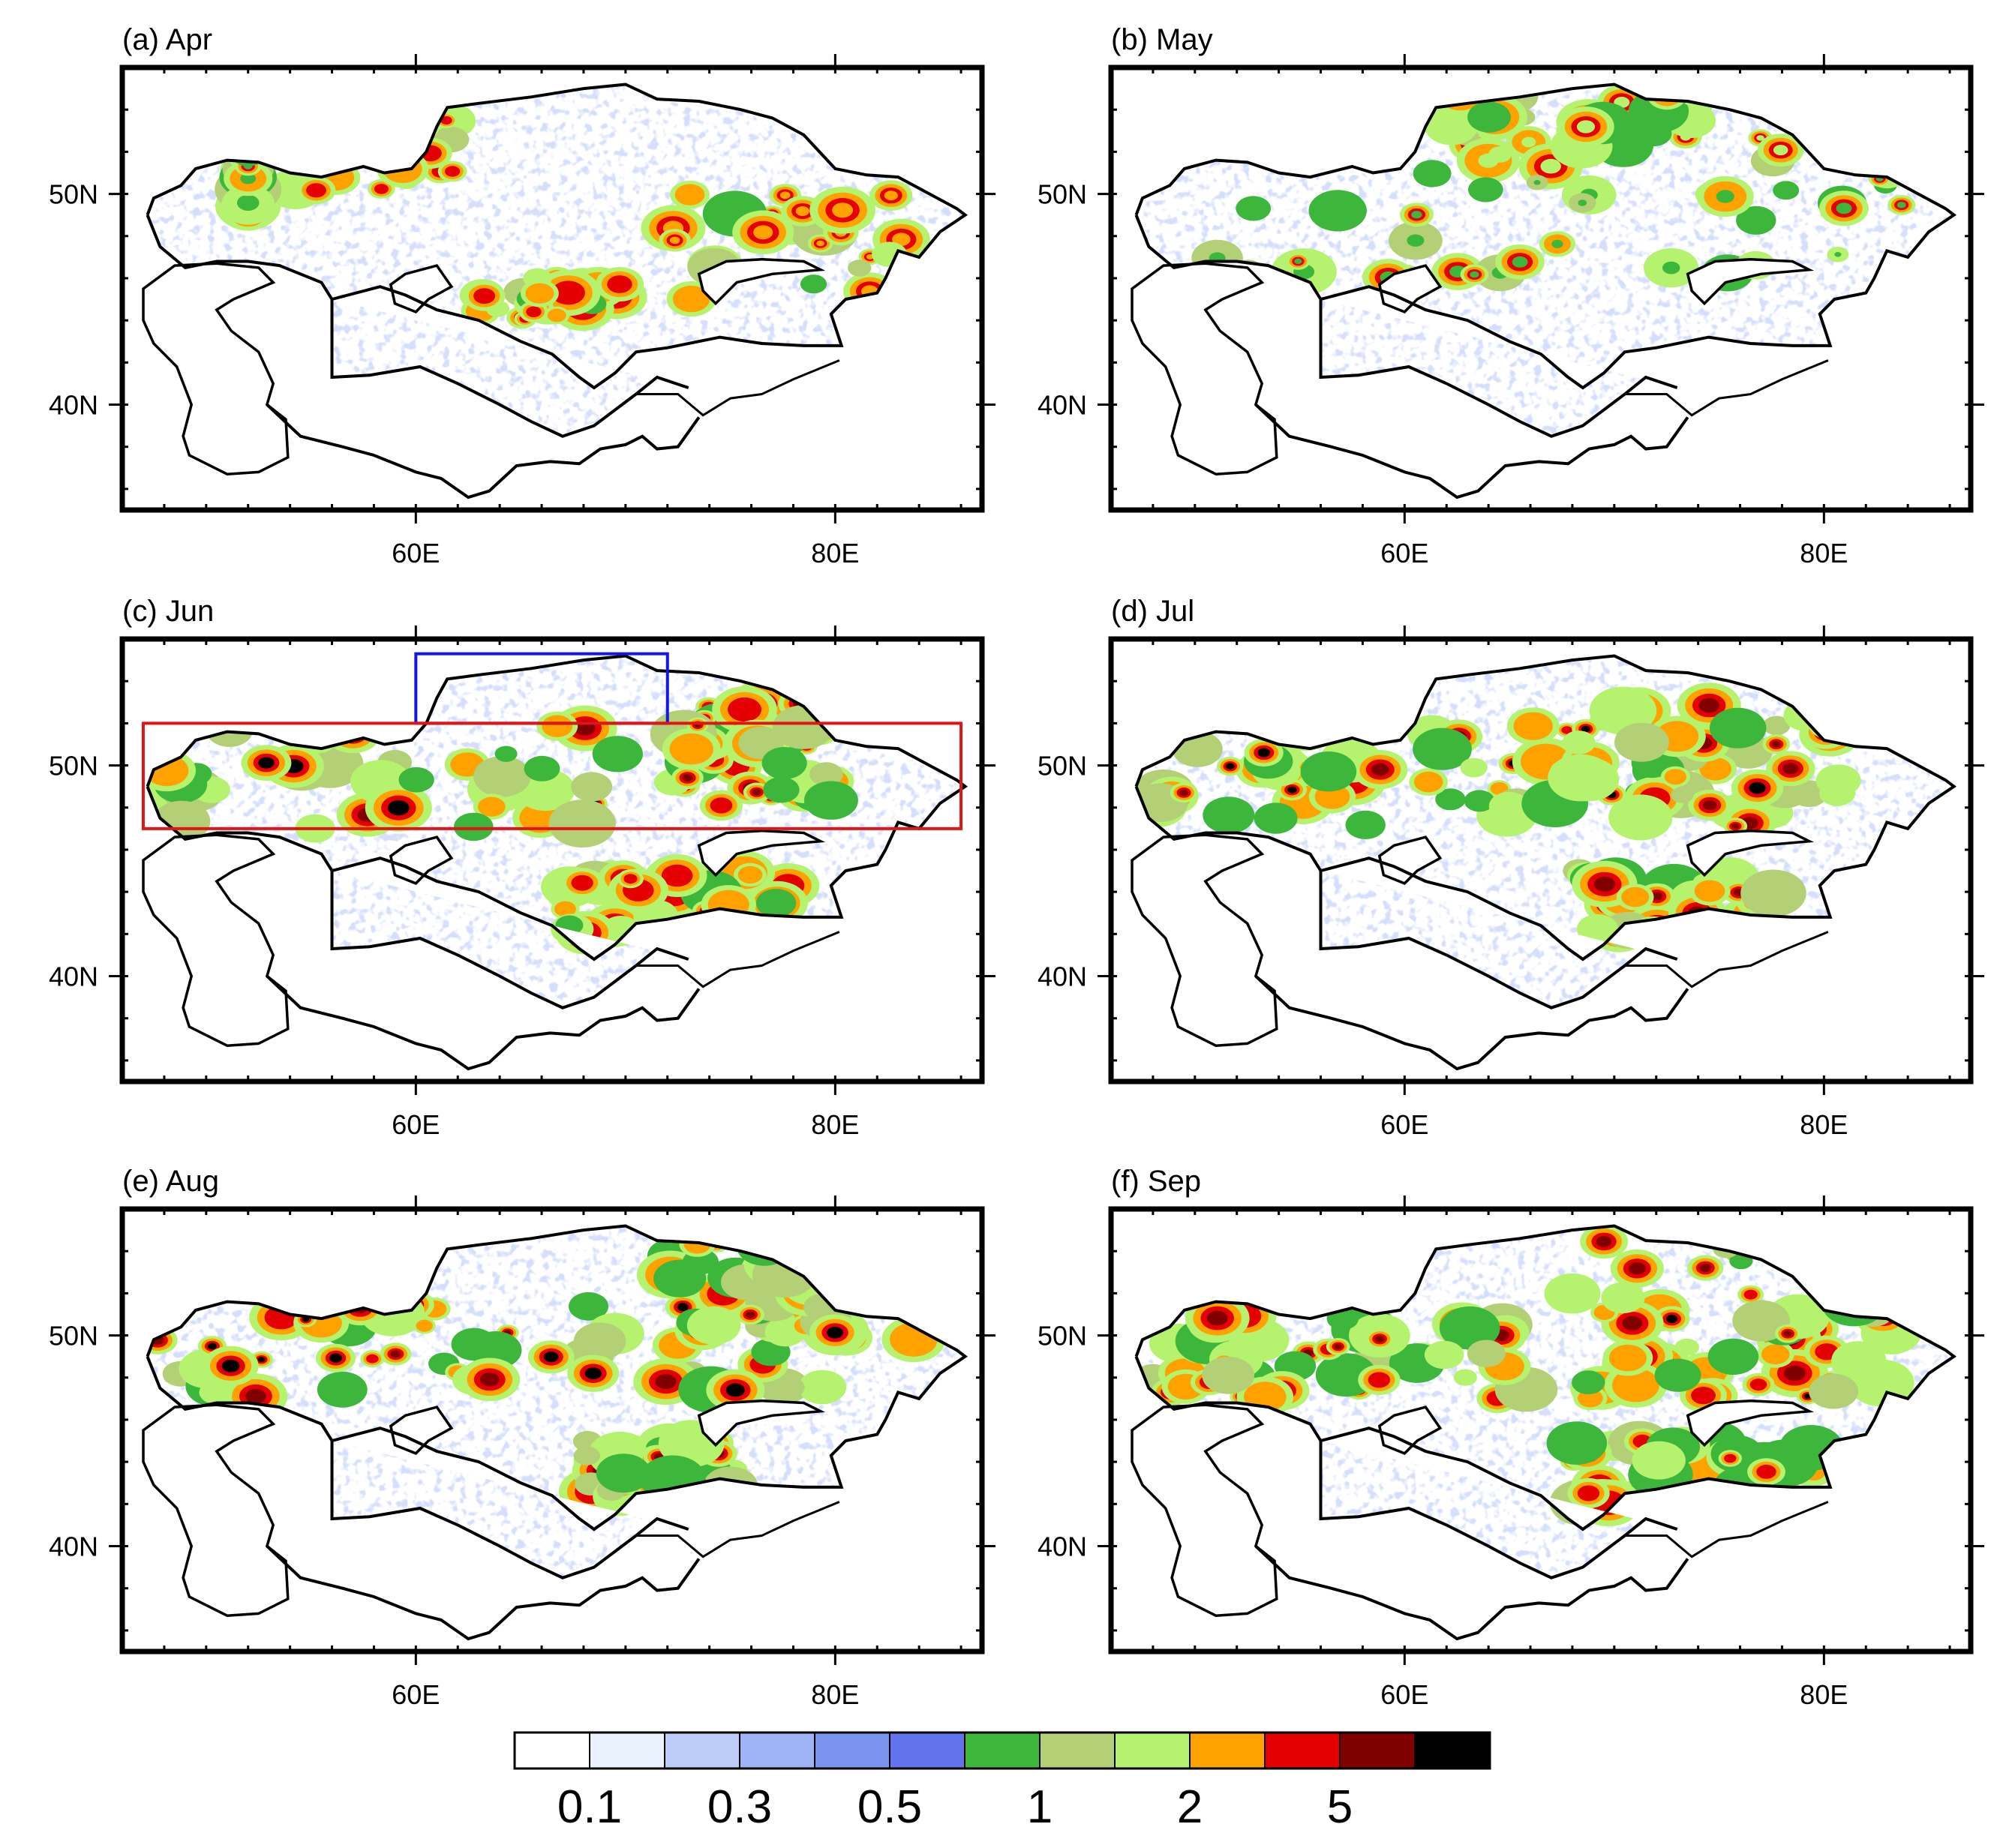  I want to click on aral-sea, so click(421, 289).